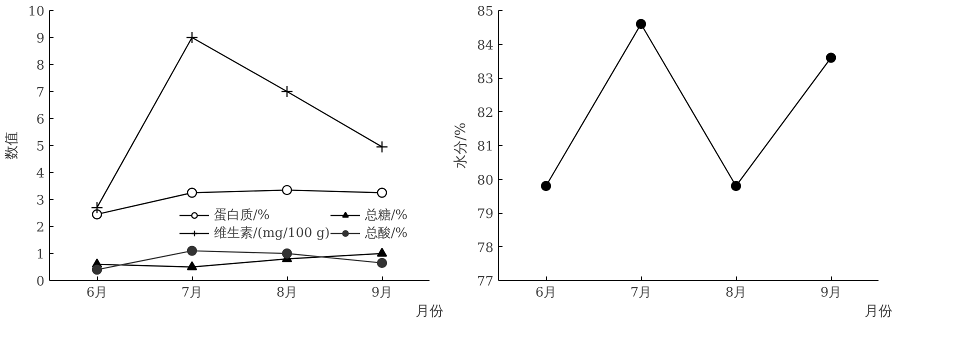 The image size is (977, 351). What do you see at coordinates (485, 46) in the screenshot?
I see `y-tick-label: 84` at bounding box center [485, 46].